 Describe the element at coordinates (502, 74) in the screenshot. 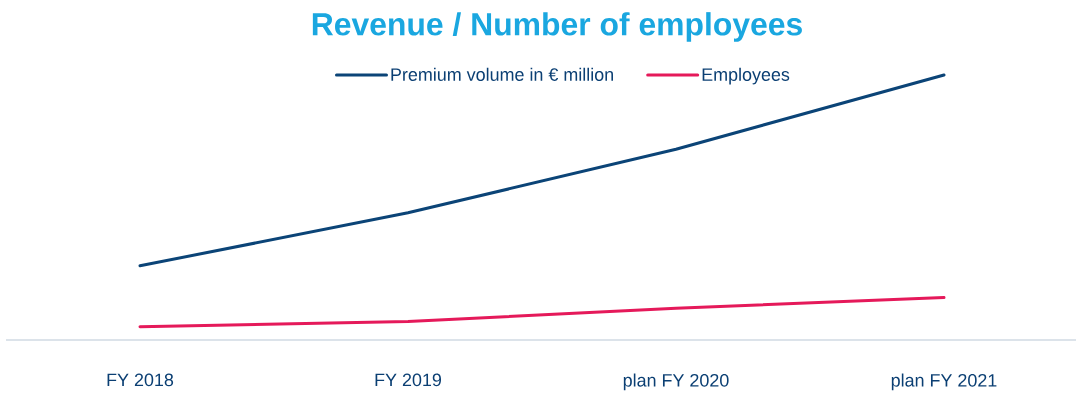

I see `legend-label: Premium volume in € million` at that location.